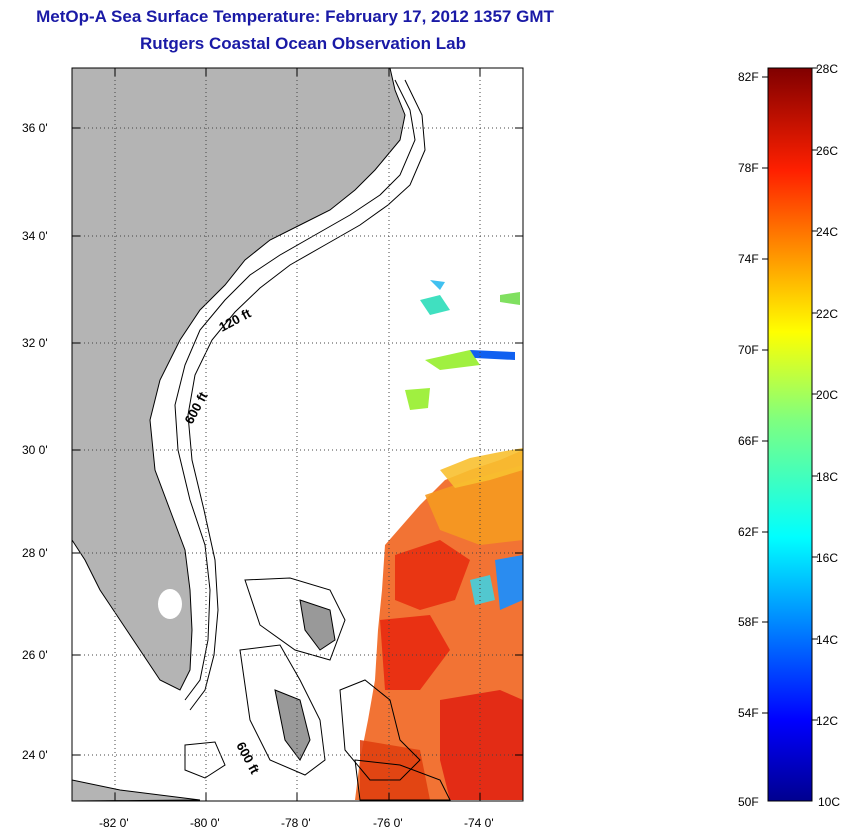 The width and height of the screenshot is (849, 832). What do you see at coordinates (748, 259) in the screenshot?
I see `colorbar-f-label: 74F` at bounding box center [748, 259].